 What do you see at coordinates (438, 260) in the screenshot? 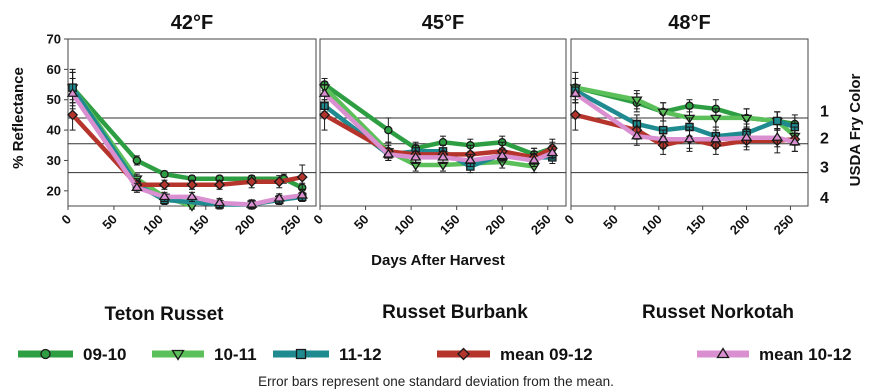
I see `x-axis-title: Days After Harvest` at bounding box center [438, 260].